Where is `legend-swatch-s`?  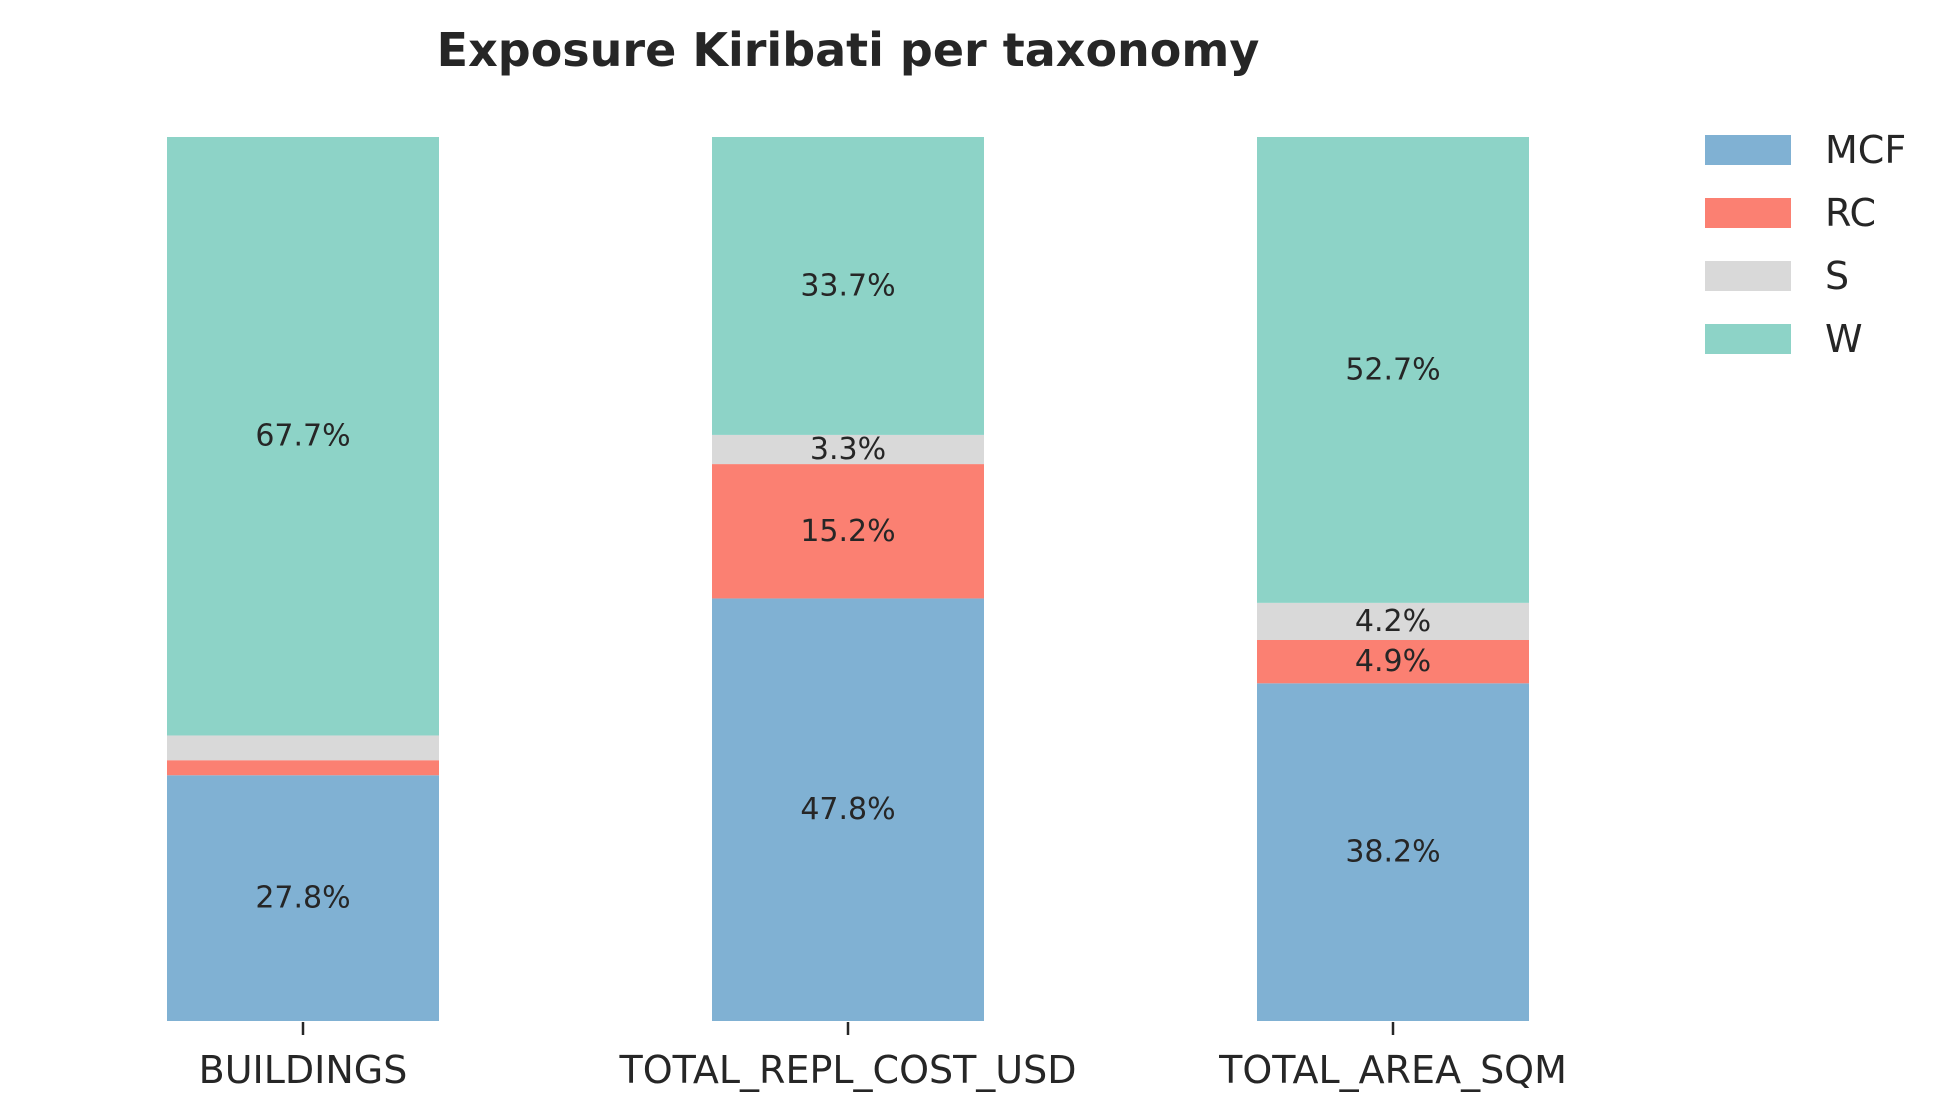
legend-swatch-s is located at coordinates (1748, 276).